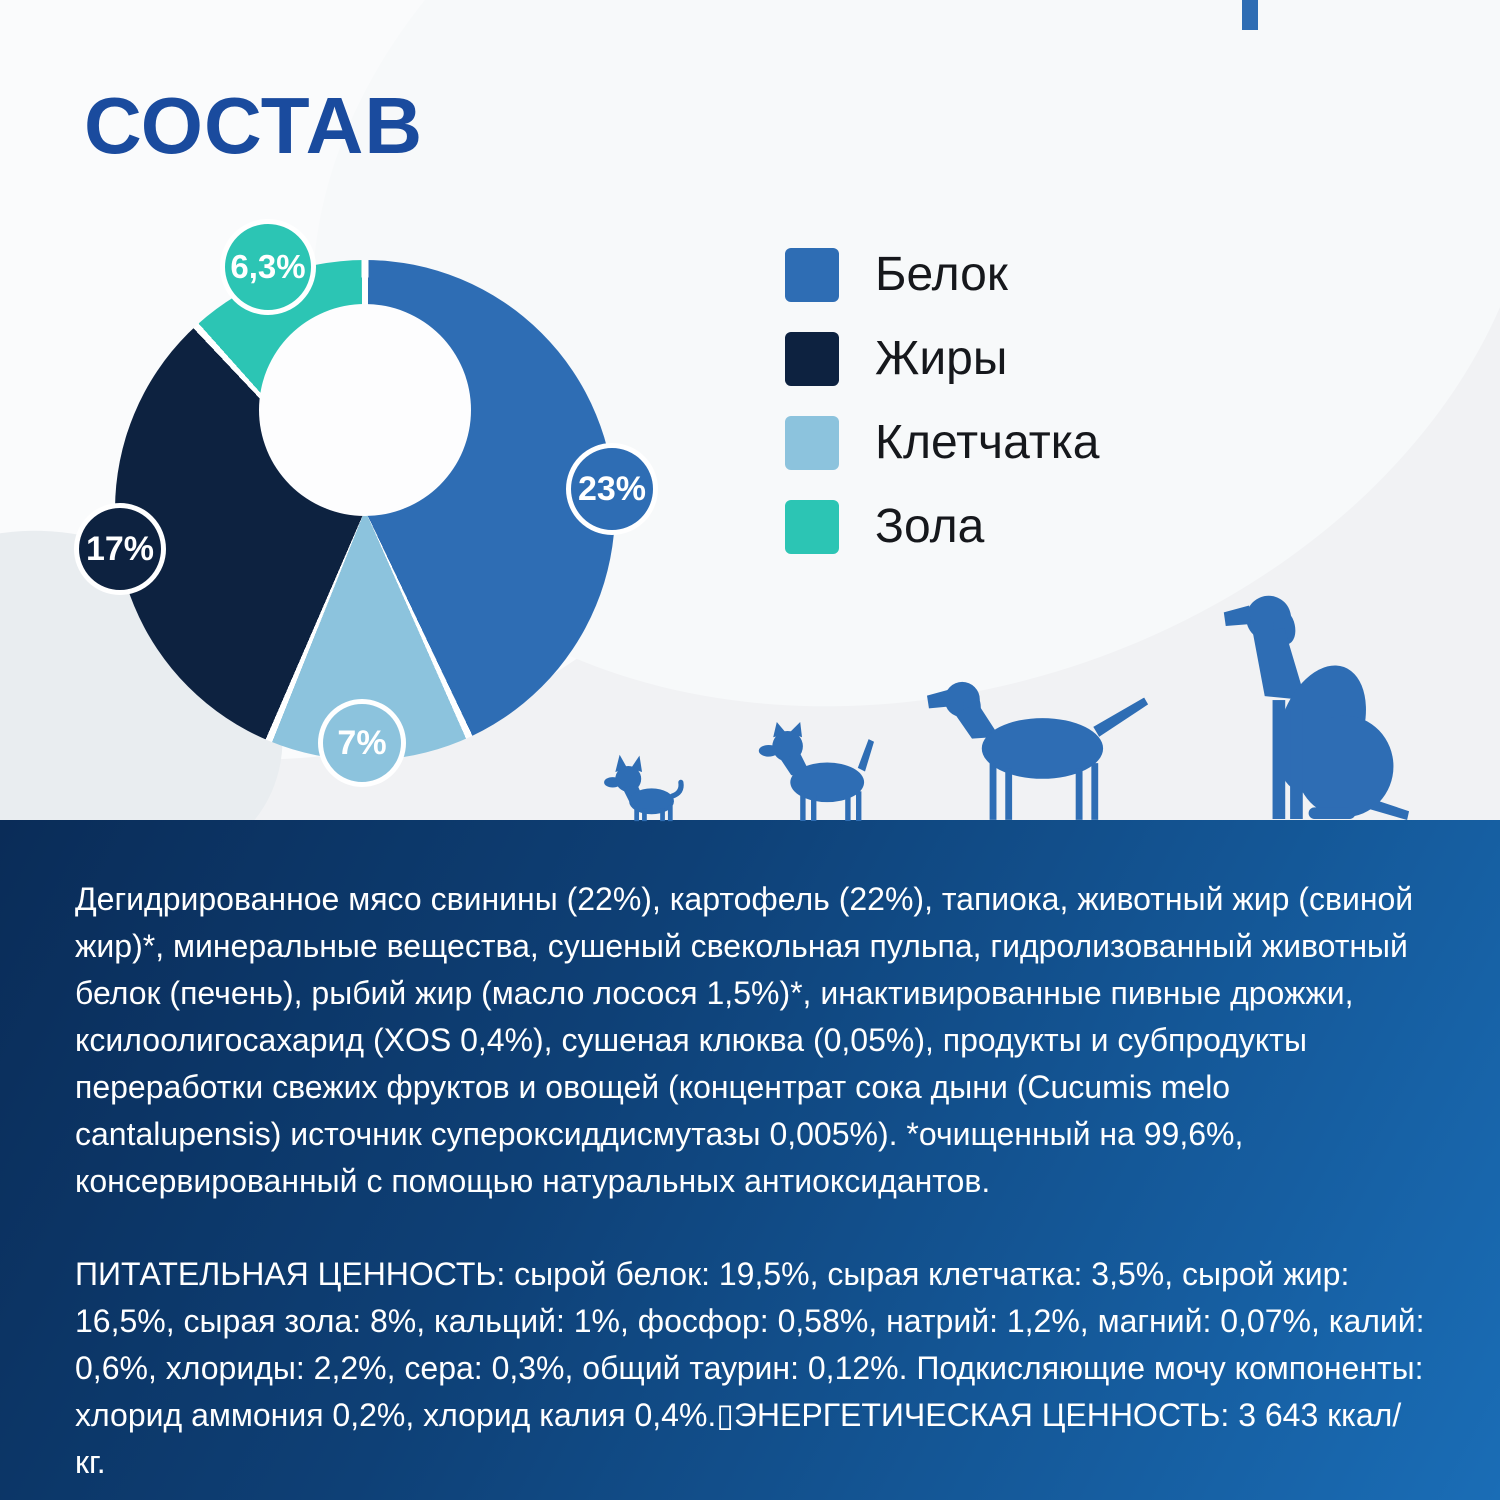  What do you see at coordinates (1038, 750) in the screenshot?
I see `dog-silhouette-pointer-icon` at bounding box center [1038, 750].